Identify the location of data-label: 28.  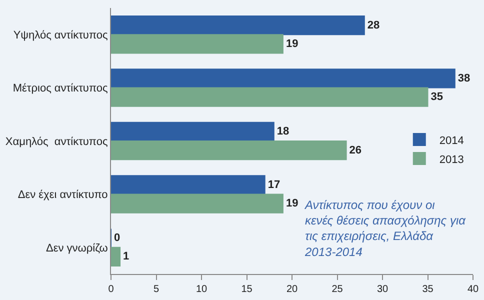
(373, 25).